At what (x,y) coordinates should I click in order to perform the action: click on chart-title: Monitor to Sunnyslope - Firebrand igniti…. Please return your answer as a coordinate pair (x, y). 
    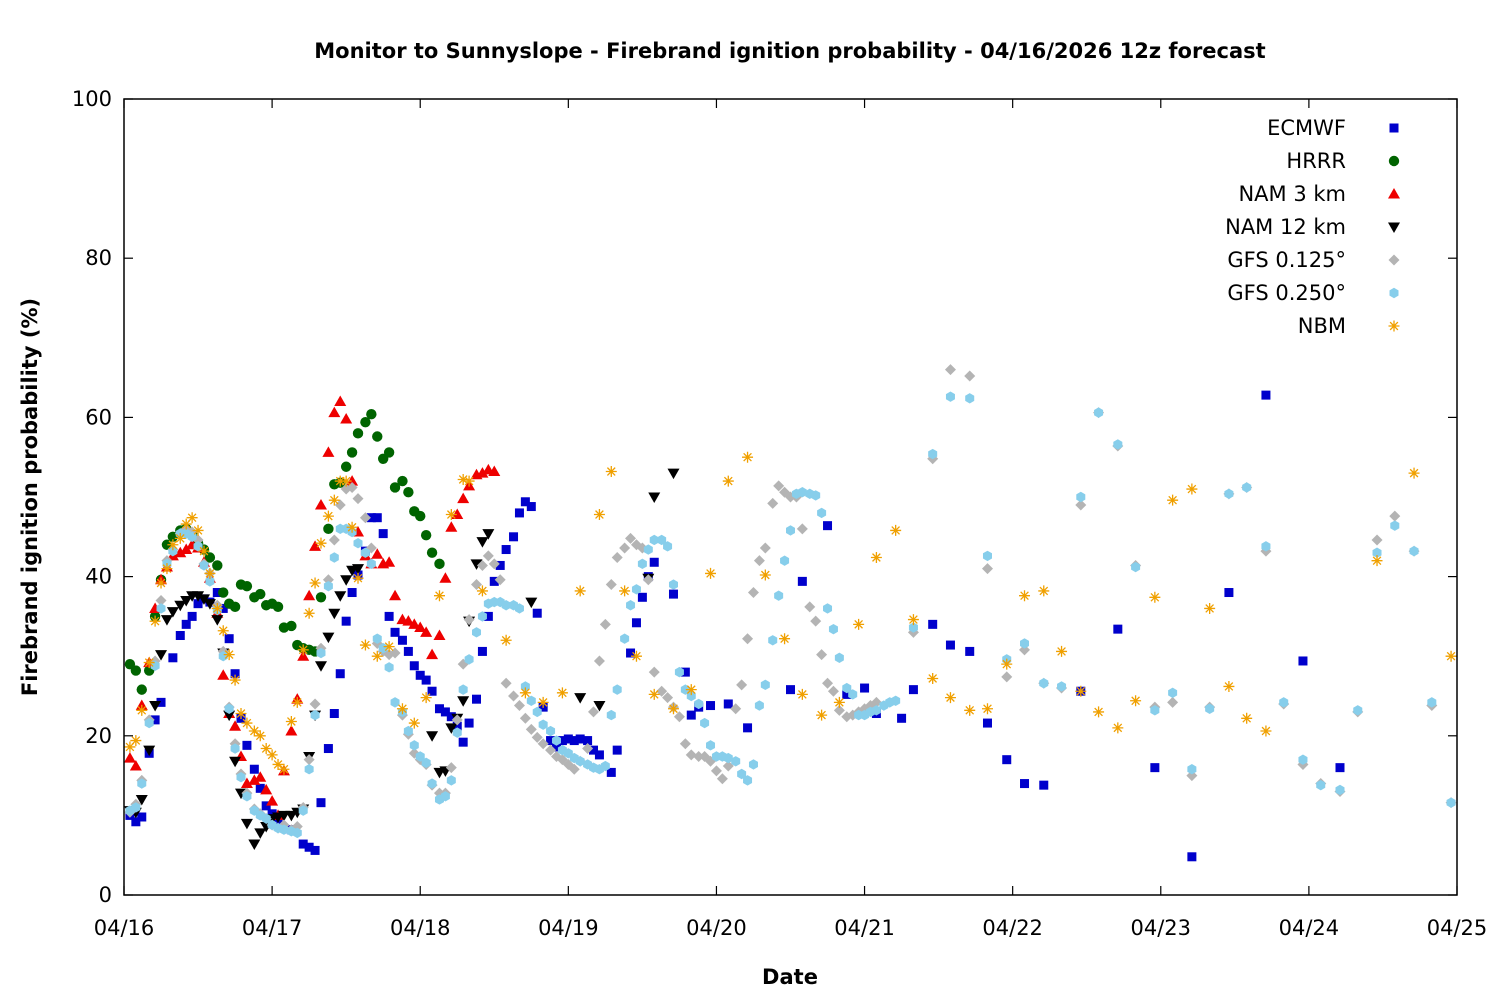
    Looking at the image, I should click on (789, 51).